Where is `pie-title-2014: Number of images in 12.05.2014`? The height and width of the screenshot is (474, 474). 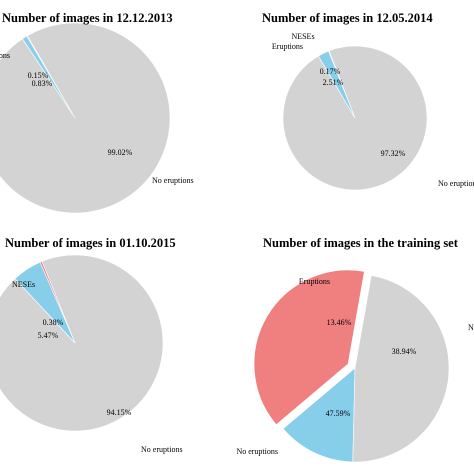 pie-title-2014: Number of images in 12.05.2014 is located at coordinates (347, 18).